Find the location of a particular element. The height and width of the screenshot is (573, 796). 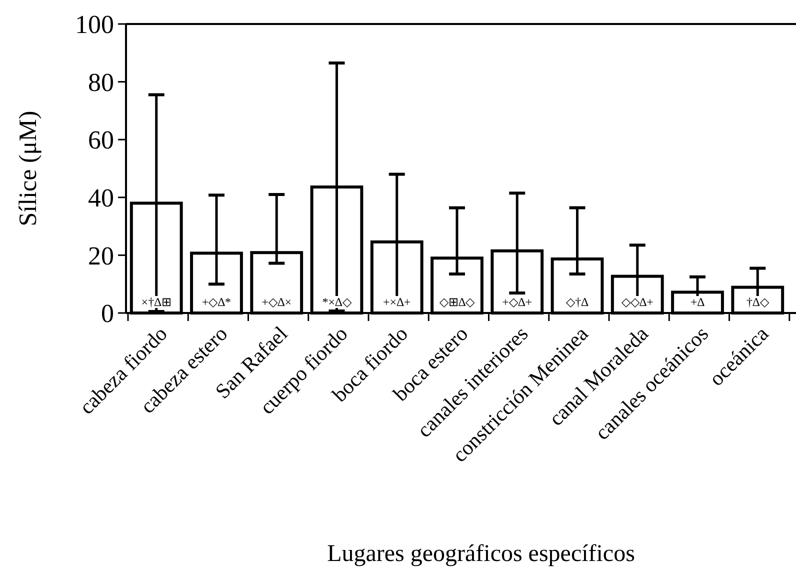

annotation: +∆ is located at coordinates (698, 302).